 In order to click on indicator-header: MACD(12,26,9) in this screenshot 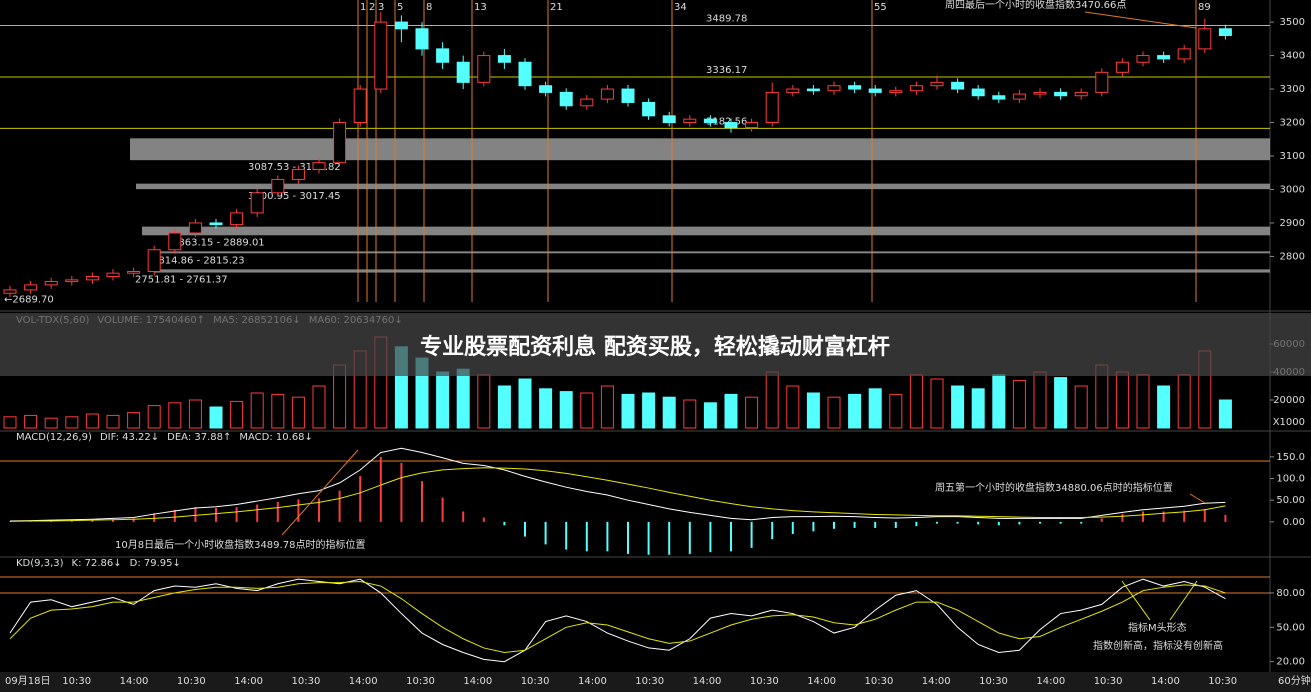, I will do `click(54, 437)`.